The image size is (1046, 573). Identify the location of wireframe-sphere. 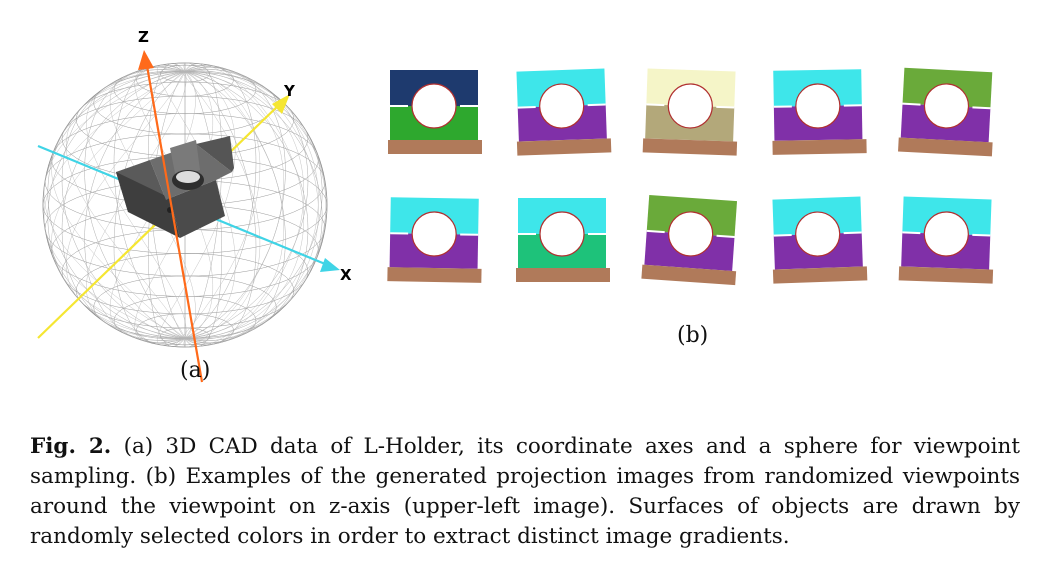
(185, 205).